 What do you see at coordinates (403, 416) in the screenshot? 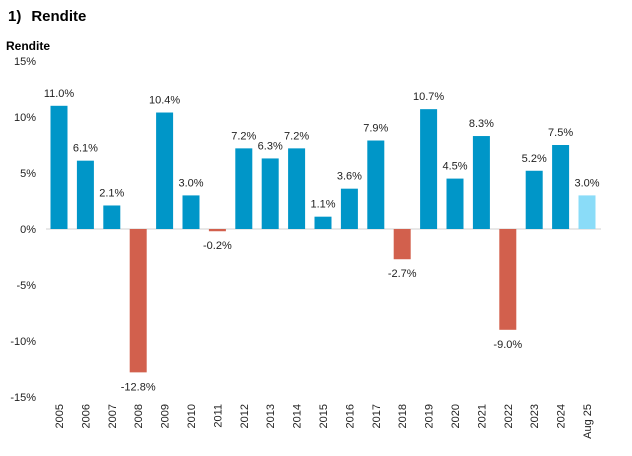
I see `x-tick-label: 2018` at bounding box center [403, 416].